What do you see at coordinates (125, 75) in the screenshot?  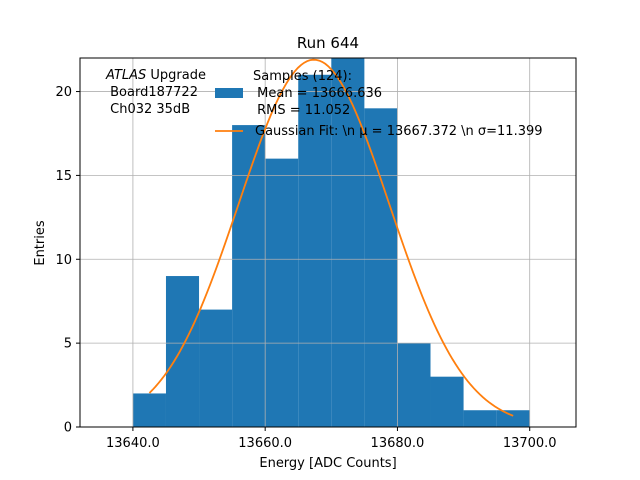 I see `atlas-label: ATLAS` at bounding box center [125, 75].